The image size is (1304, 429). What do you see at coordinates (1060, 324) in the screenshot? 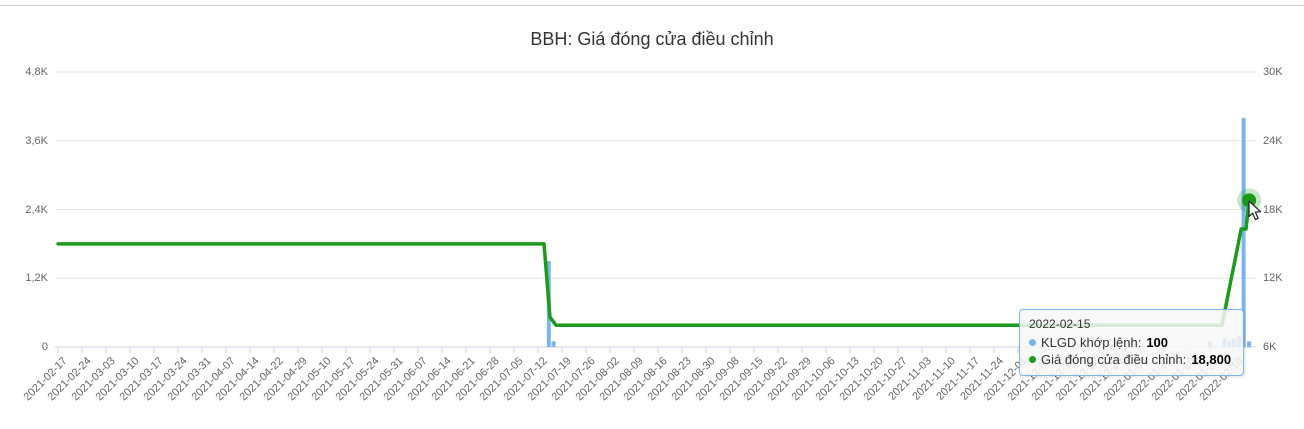
I see `tooltip-date: 2022-02-15` at bounding box center [1060, 324].